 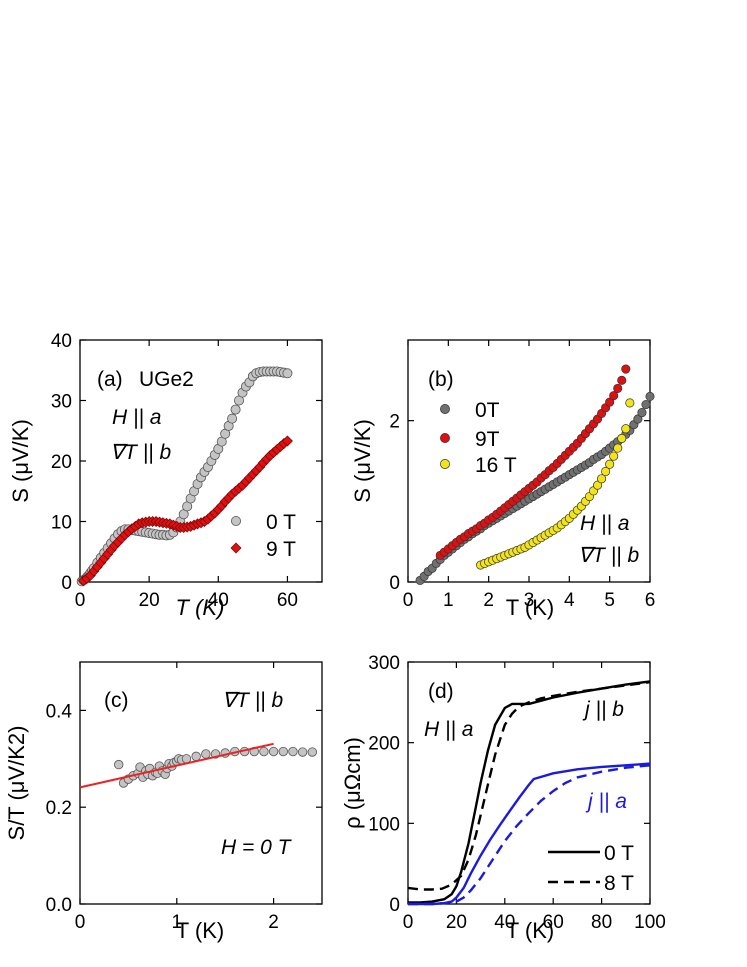 What do you see at coordinates (20, 461) in the screenshot?
I see `panel-a-ylabel: S (μV/K)` at bounding box center [20, 461].